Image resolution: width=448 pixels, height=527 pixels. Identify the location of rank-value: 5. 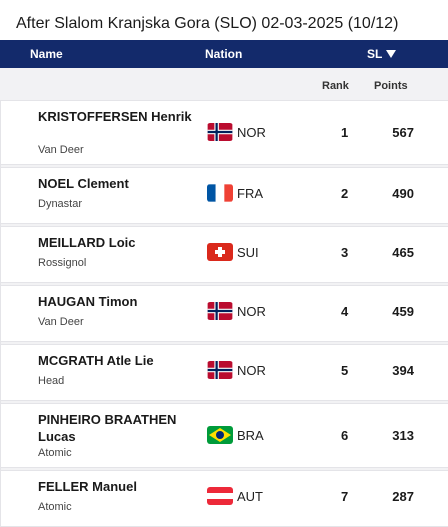
(345, 370).